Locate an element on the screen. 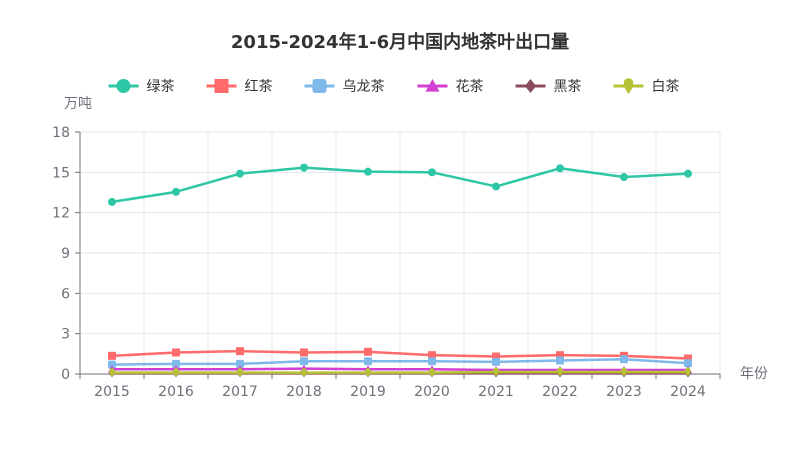  legend-item-3: 花茶 is located at coordinates (450, 87).